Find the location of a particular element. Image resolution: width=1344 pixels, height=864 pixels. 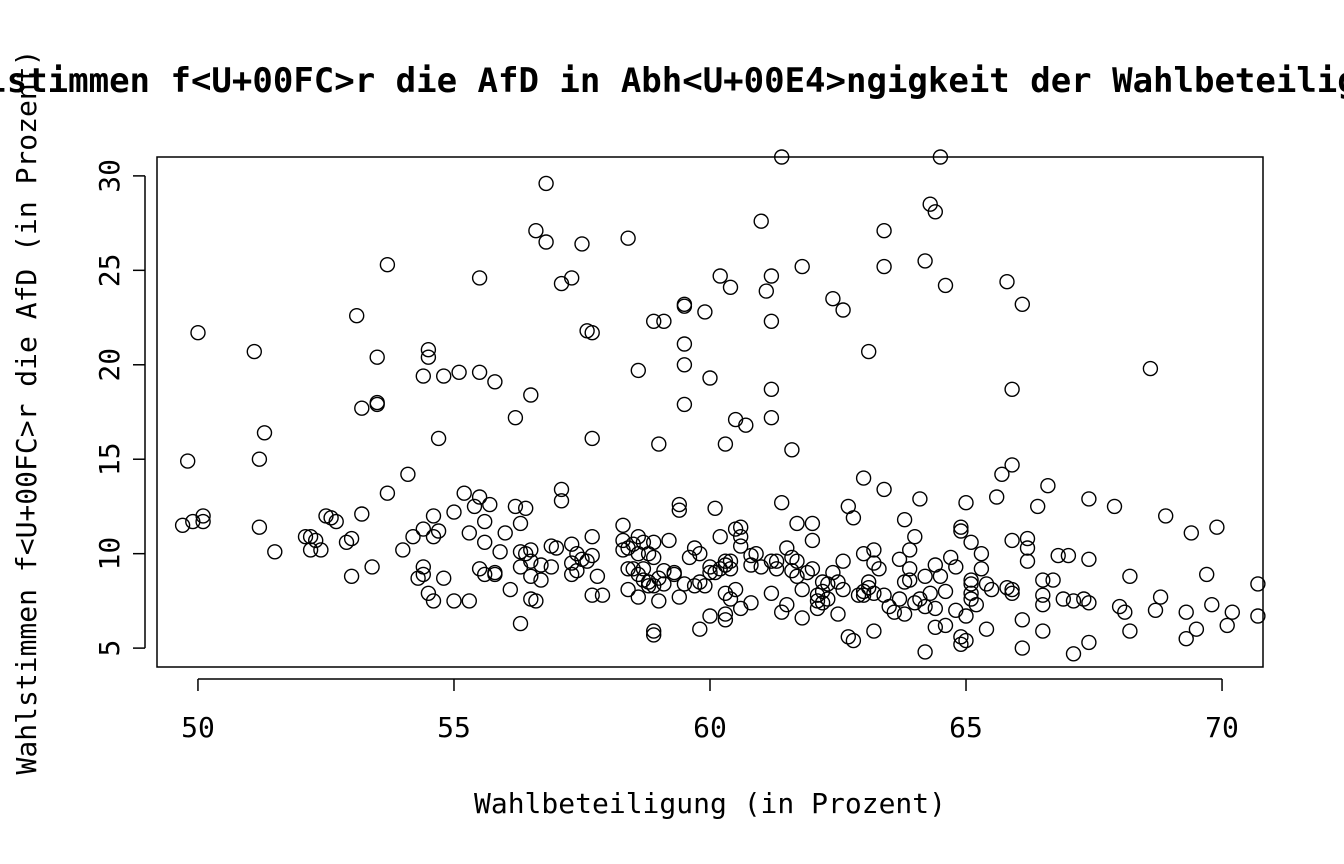

y-axis: 5 10 15 20 25 30 is located at coordinates (119, 408).